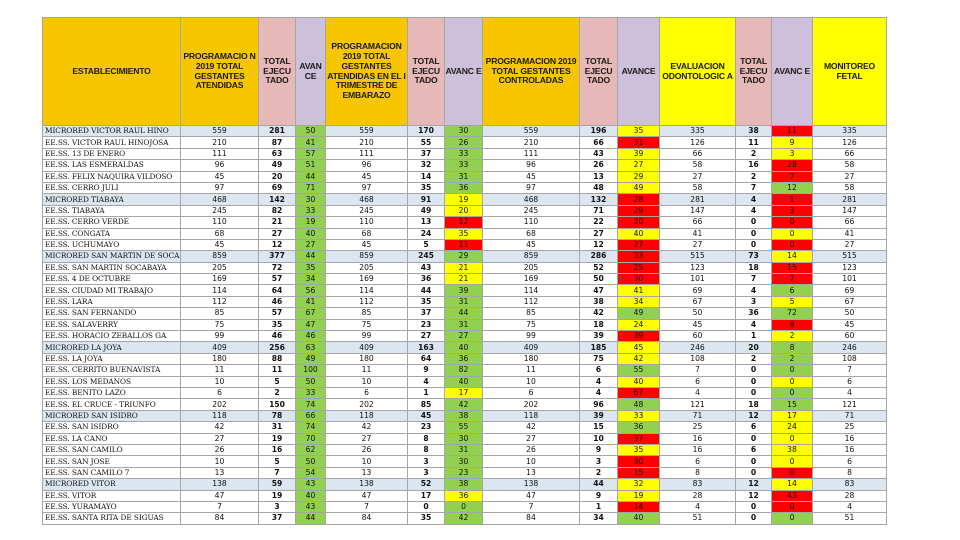 The image size is (960, 540). Describe the element at coordinates (638, 176) in the screenshot. I see `cell-avance-3: 29` at that location.